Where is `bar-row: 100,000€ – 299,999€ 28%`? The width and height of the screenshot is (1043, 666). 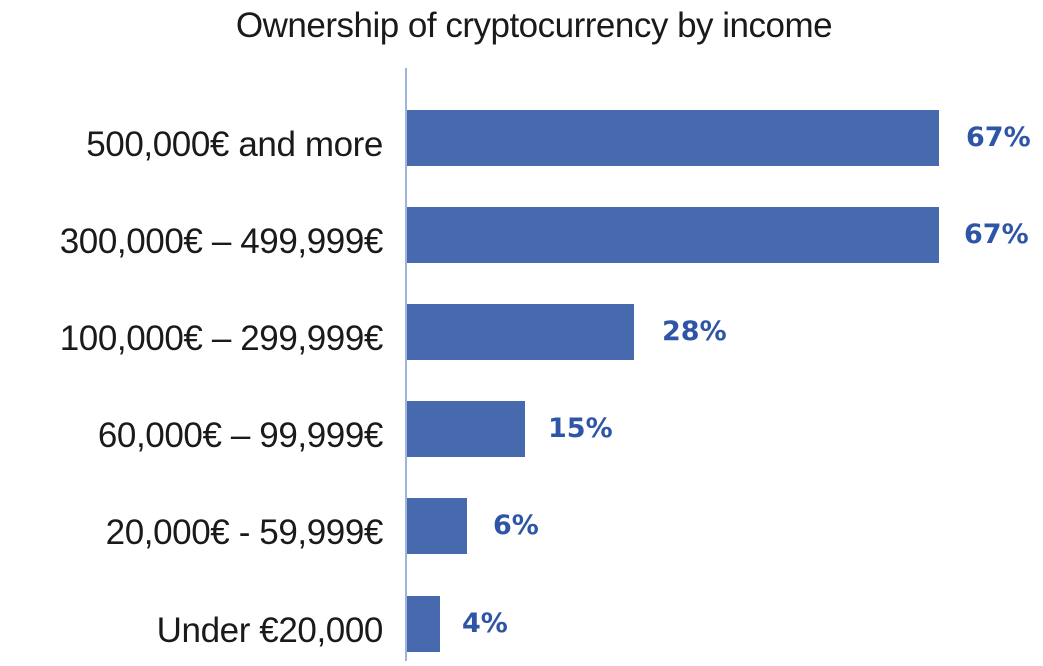
bar-row: 100,000€ – 299,999€ 28% is located at coordinates (521, 332).